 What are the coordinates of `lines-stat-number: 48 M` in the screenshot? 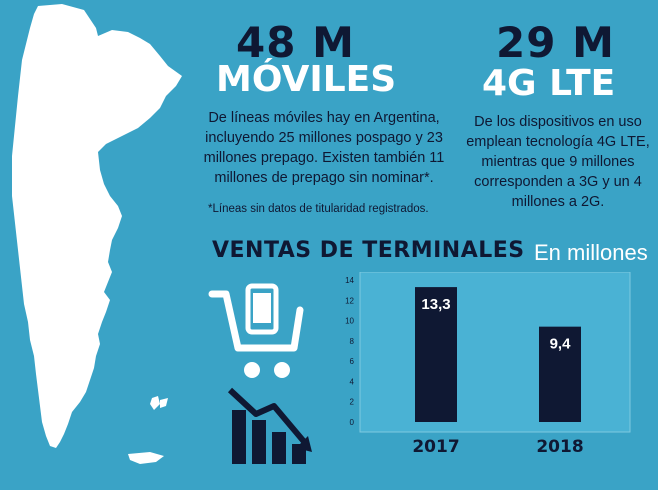 It's located at (295, 42).